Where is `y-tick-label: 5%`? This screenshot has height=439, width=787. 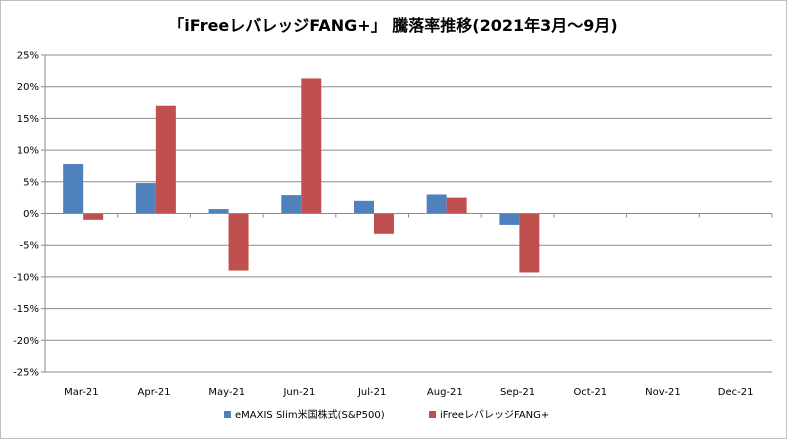 y-tick-label: 5% is located at coordinates (31, 182).